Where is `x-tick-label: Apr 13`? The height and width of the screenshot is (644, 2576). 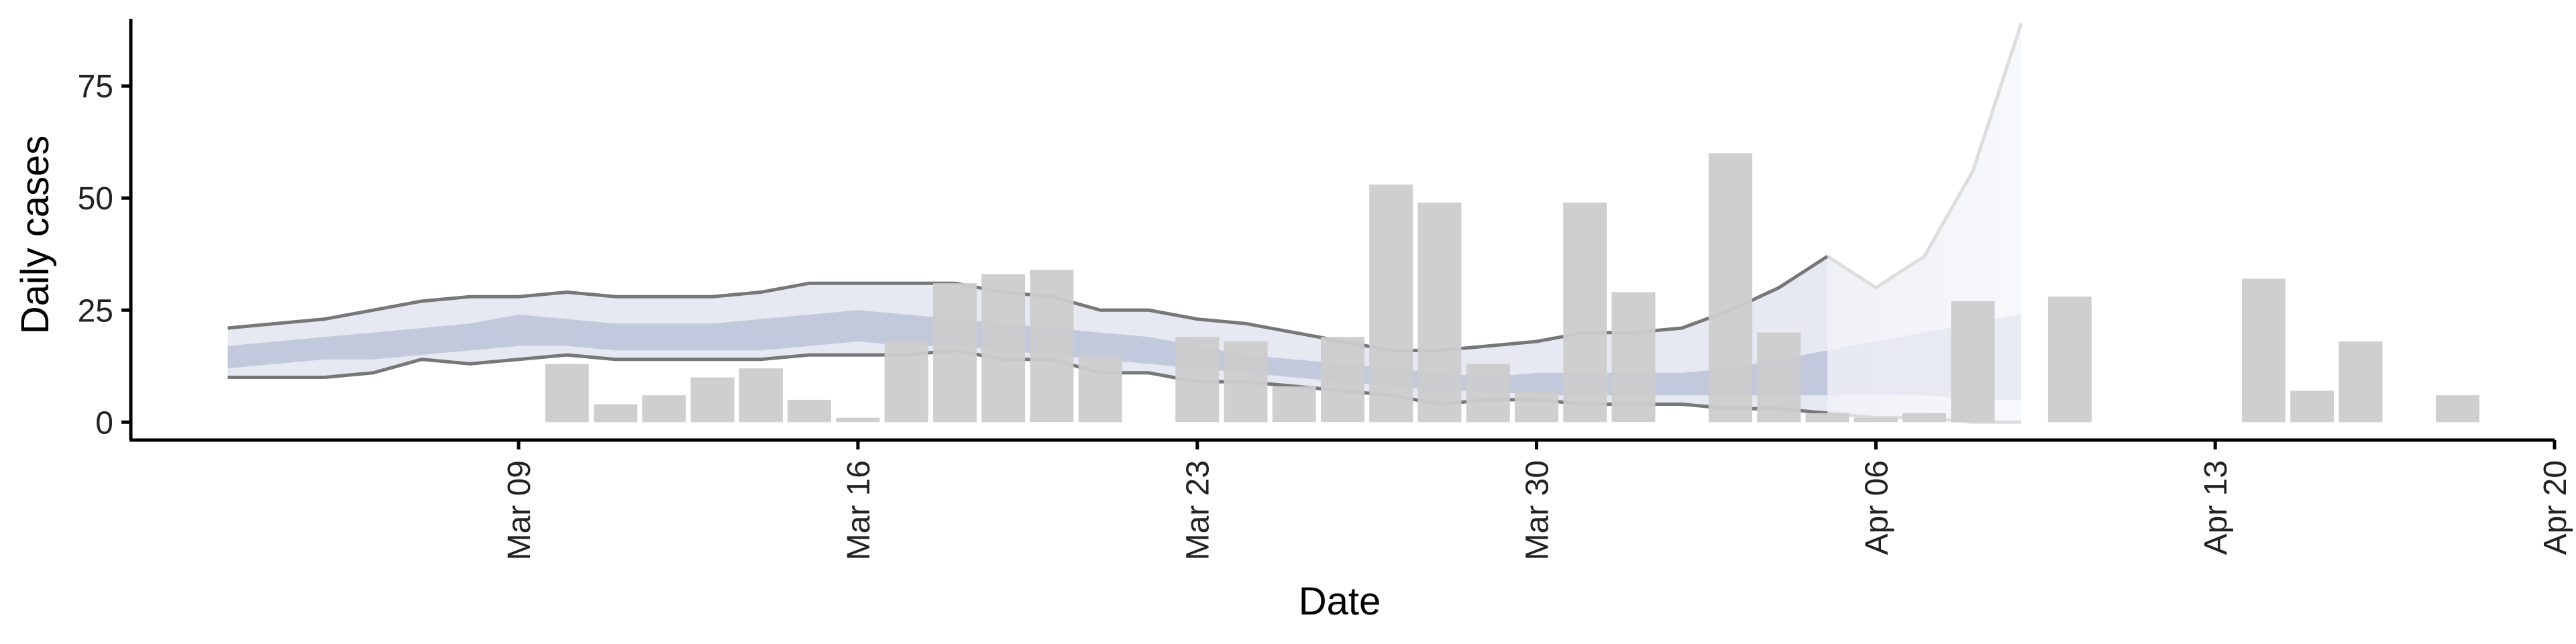 x-tick-label: Apr 13 is located at coordinates (2216, 507).